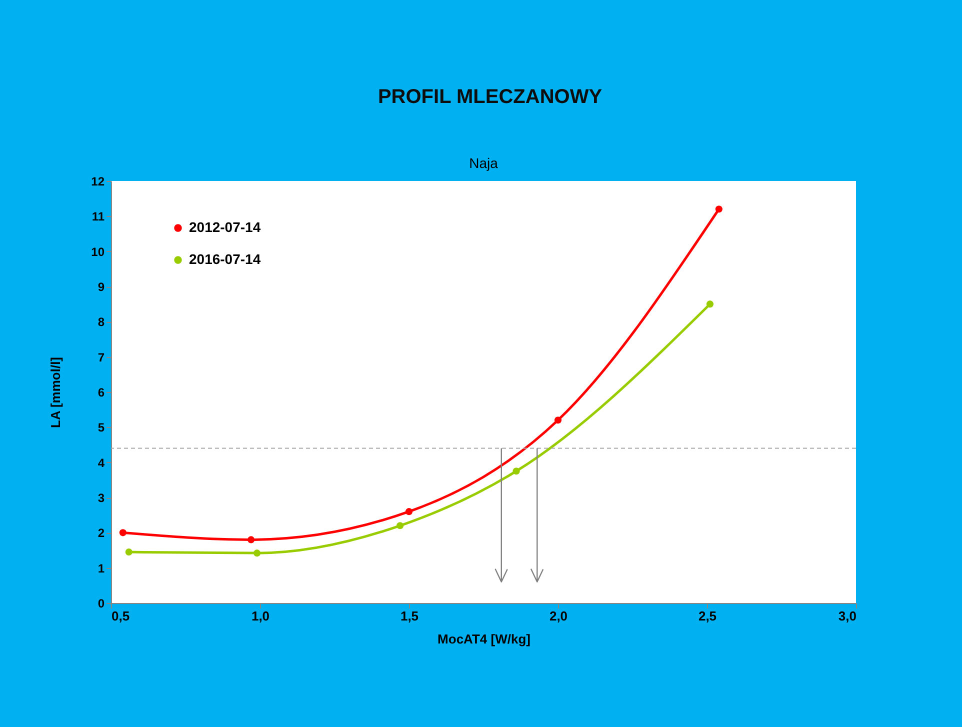 The width and height of the screenshot is (962, 727). What do you see at coordinates (484, 639) in the screenshot?
I see `x-axis-title: MocAT4 [W/kg]` at bounding box center [484, 639].